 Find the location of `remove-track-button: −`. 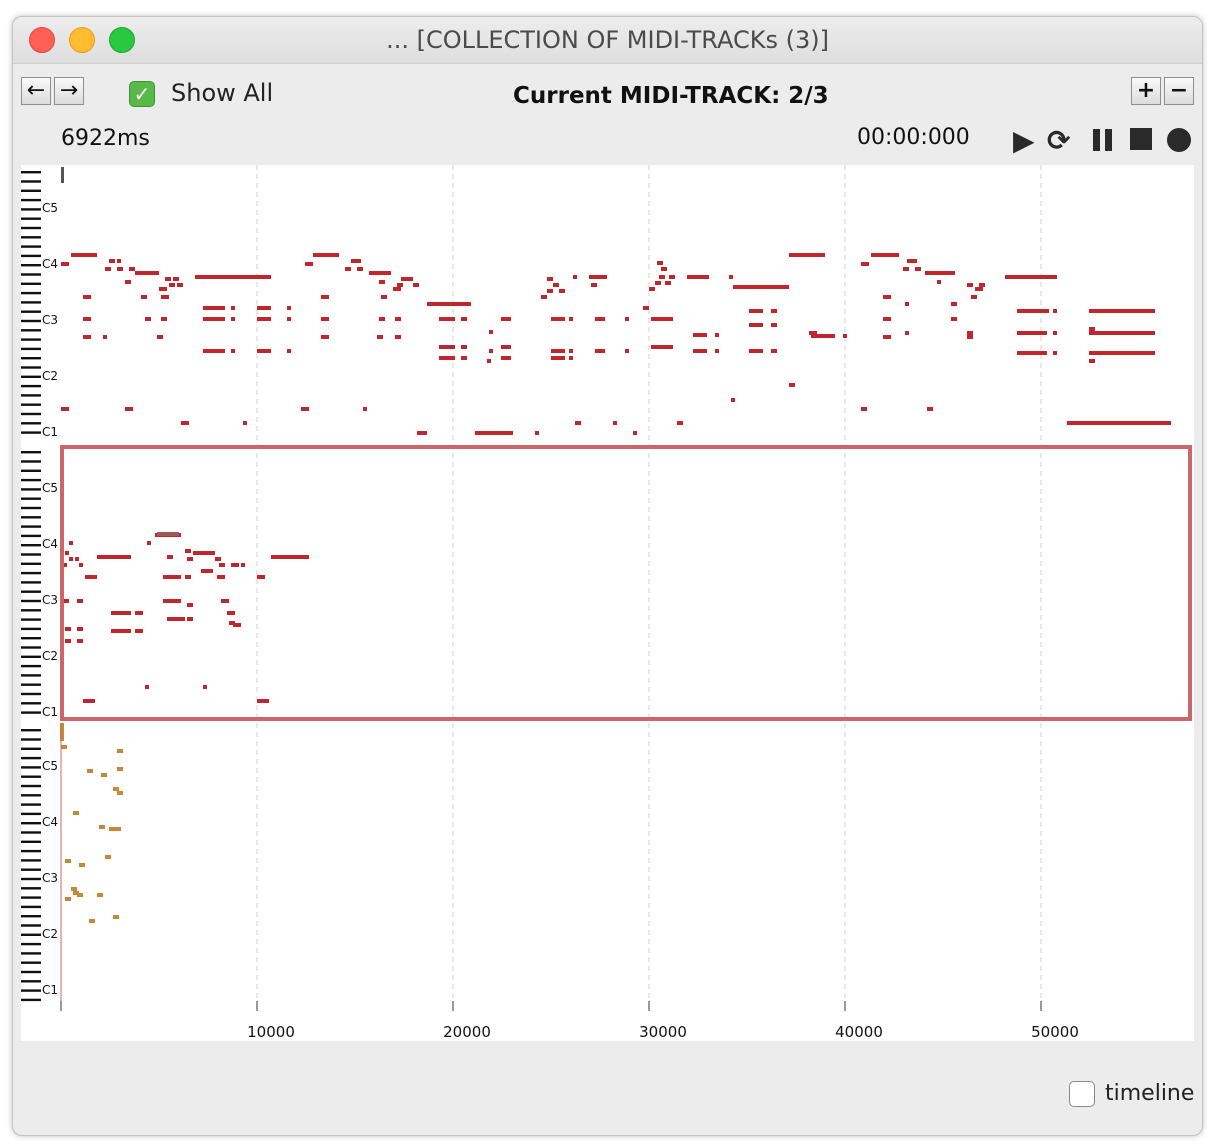

remove-track-button: − is located at coordinates (1179, 91).